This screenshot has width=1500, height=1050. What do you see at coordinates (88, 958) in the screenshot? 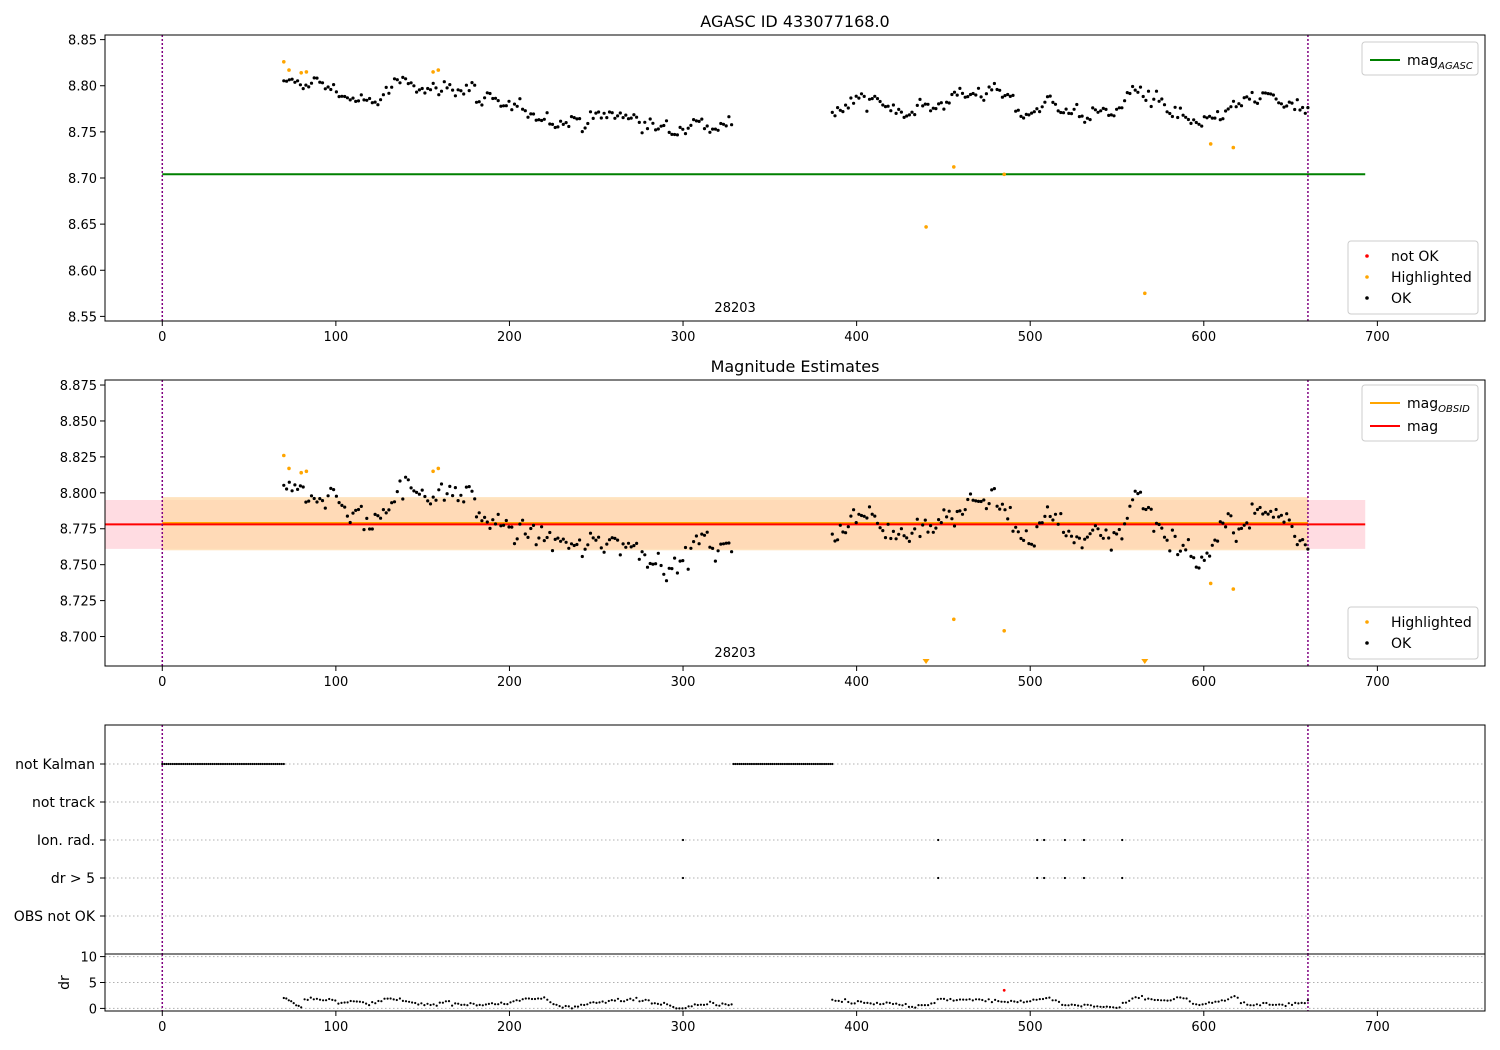
I see `dr-ytick-label-2: 10` at bounding box center [88, 958].